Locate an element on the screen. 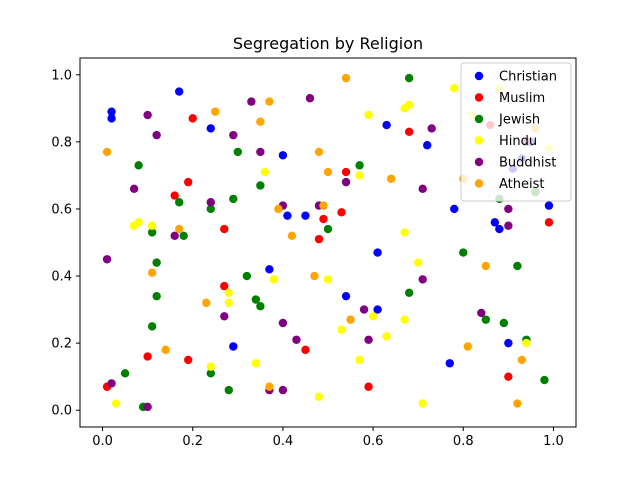 The width and height of the screenshot is (640, 480). x-axis: 0.0 0.2 0.4 0.6 0.8 1.0 is located at coordinates (328, 438).